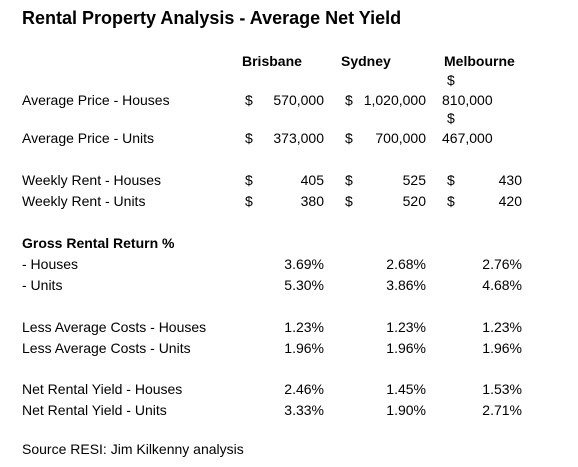 Image resolution: width=578 pixels, height=467 pixels. What do you see at coordinates (467, 138) in the screenshot?
I see `cell-price-units-melbourne: 467,000` at bounding box center [467, 138].